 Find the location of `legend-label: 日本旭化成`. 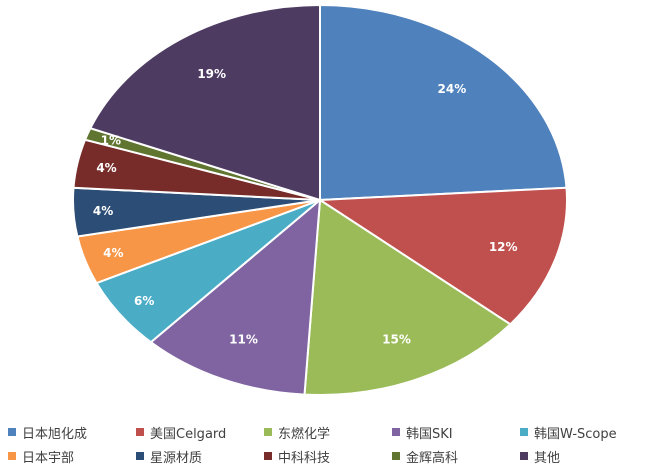

legend-label: 日本旭化成 is located at coordinates (55, 434).